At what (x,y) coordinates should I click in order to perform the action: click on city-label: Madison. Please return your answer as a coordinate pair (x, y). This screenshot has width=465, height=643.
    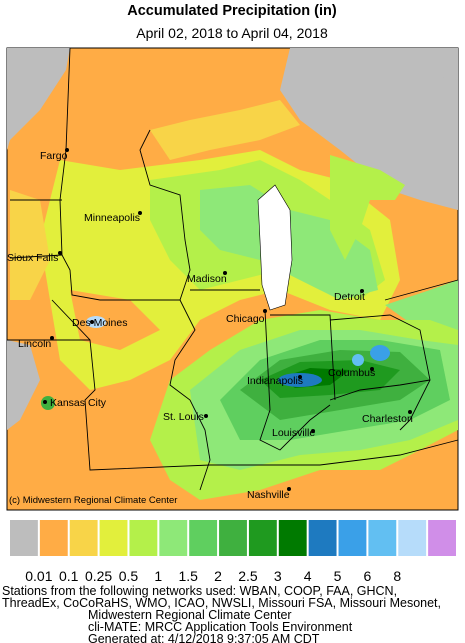
    Looking at the image, I should click on (207, 279).